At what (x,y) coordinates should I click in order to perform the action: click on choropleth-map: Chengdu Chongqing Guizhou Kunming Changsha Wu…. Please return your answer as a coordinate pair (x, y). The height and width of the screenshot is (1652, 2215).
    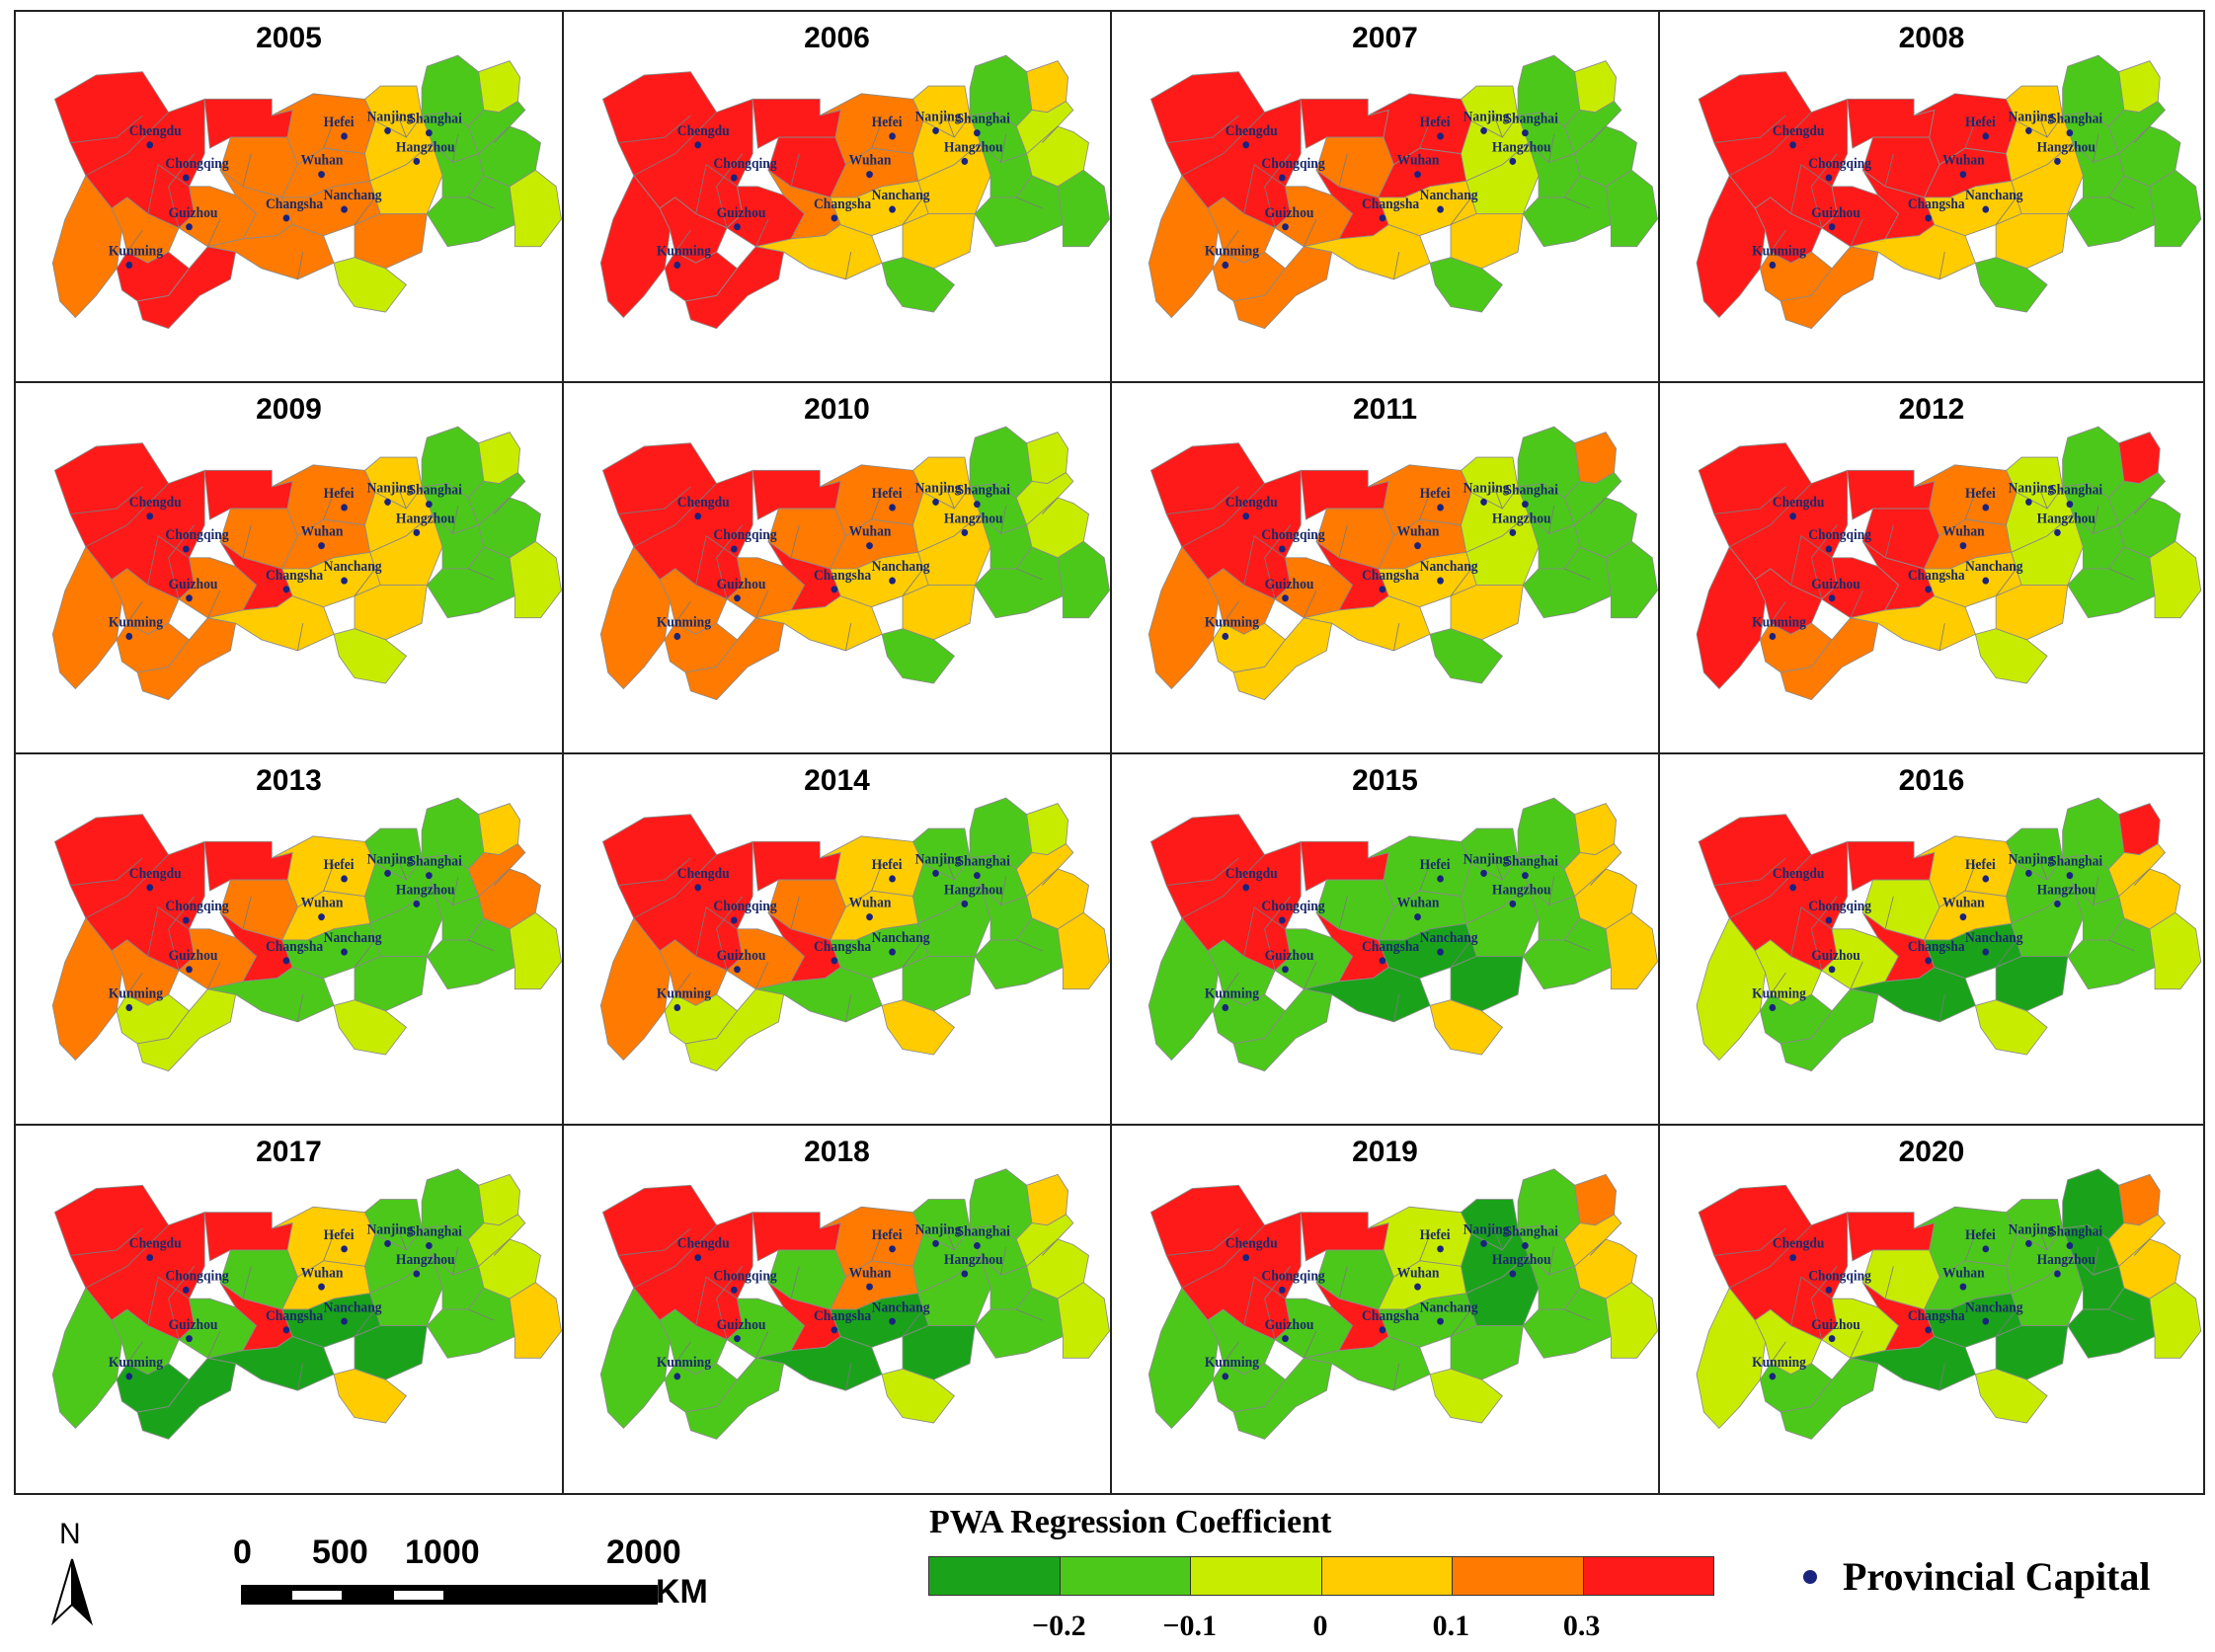
    Looking at the image, I should click on (307, 1304).